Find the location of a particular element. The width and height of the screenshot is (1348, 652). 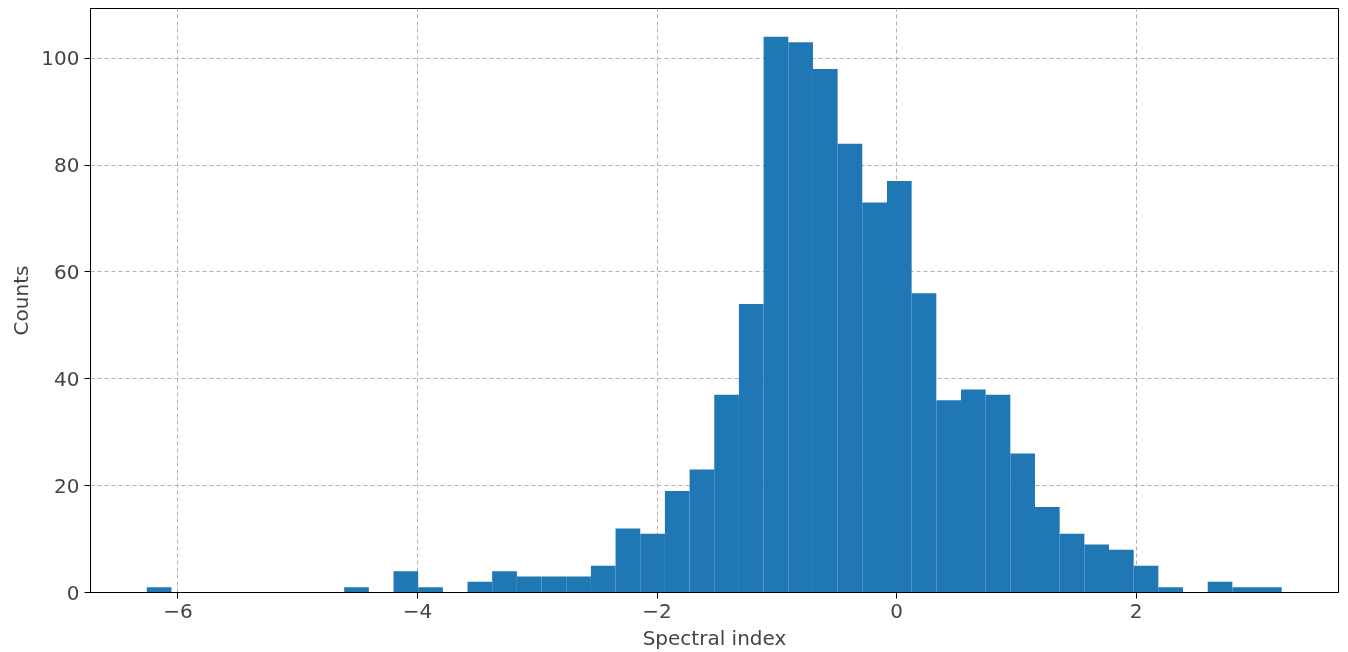

y-tick-label: 0 is located at coordinates (73, 592).